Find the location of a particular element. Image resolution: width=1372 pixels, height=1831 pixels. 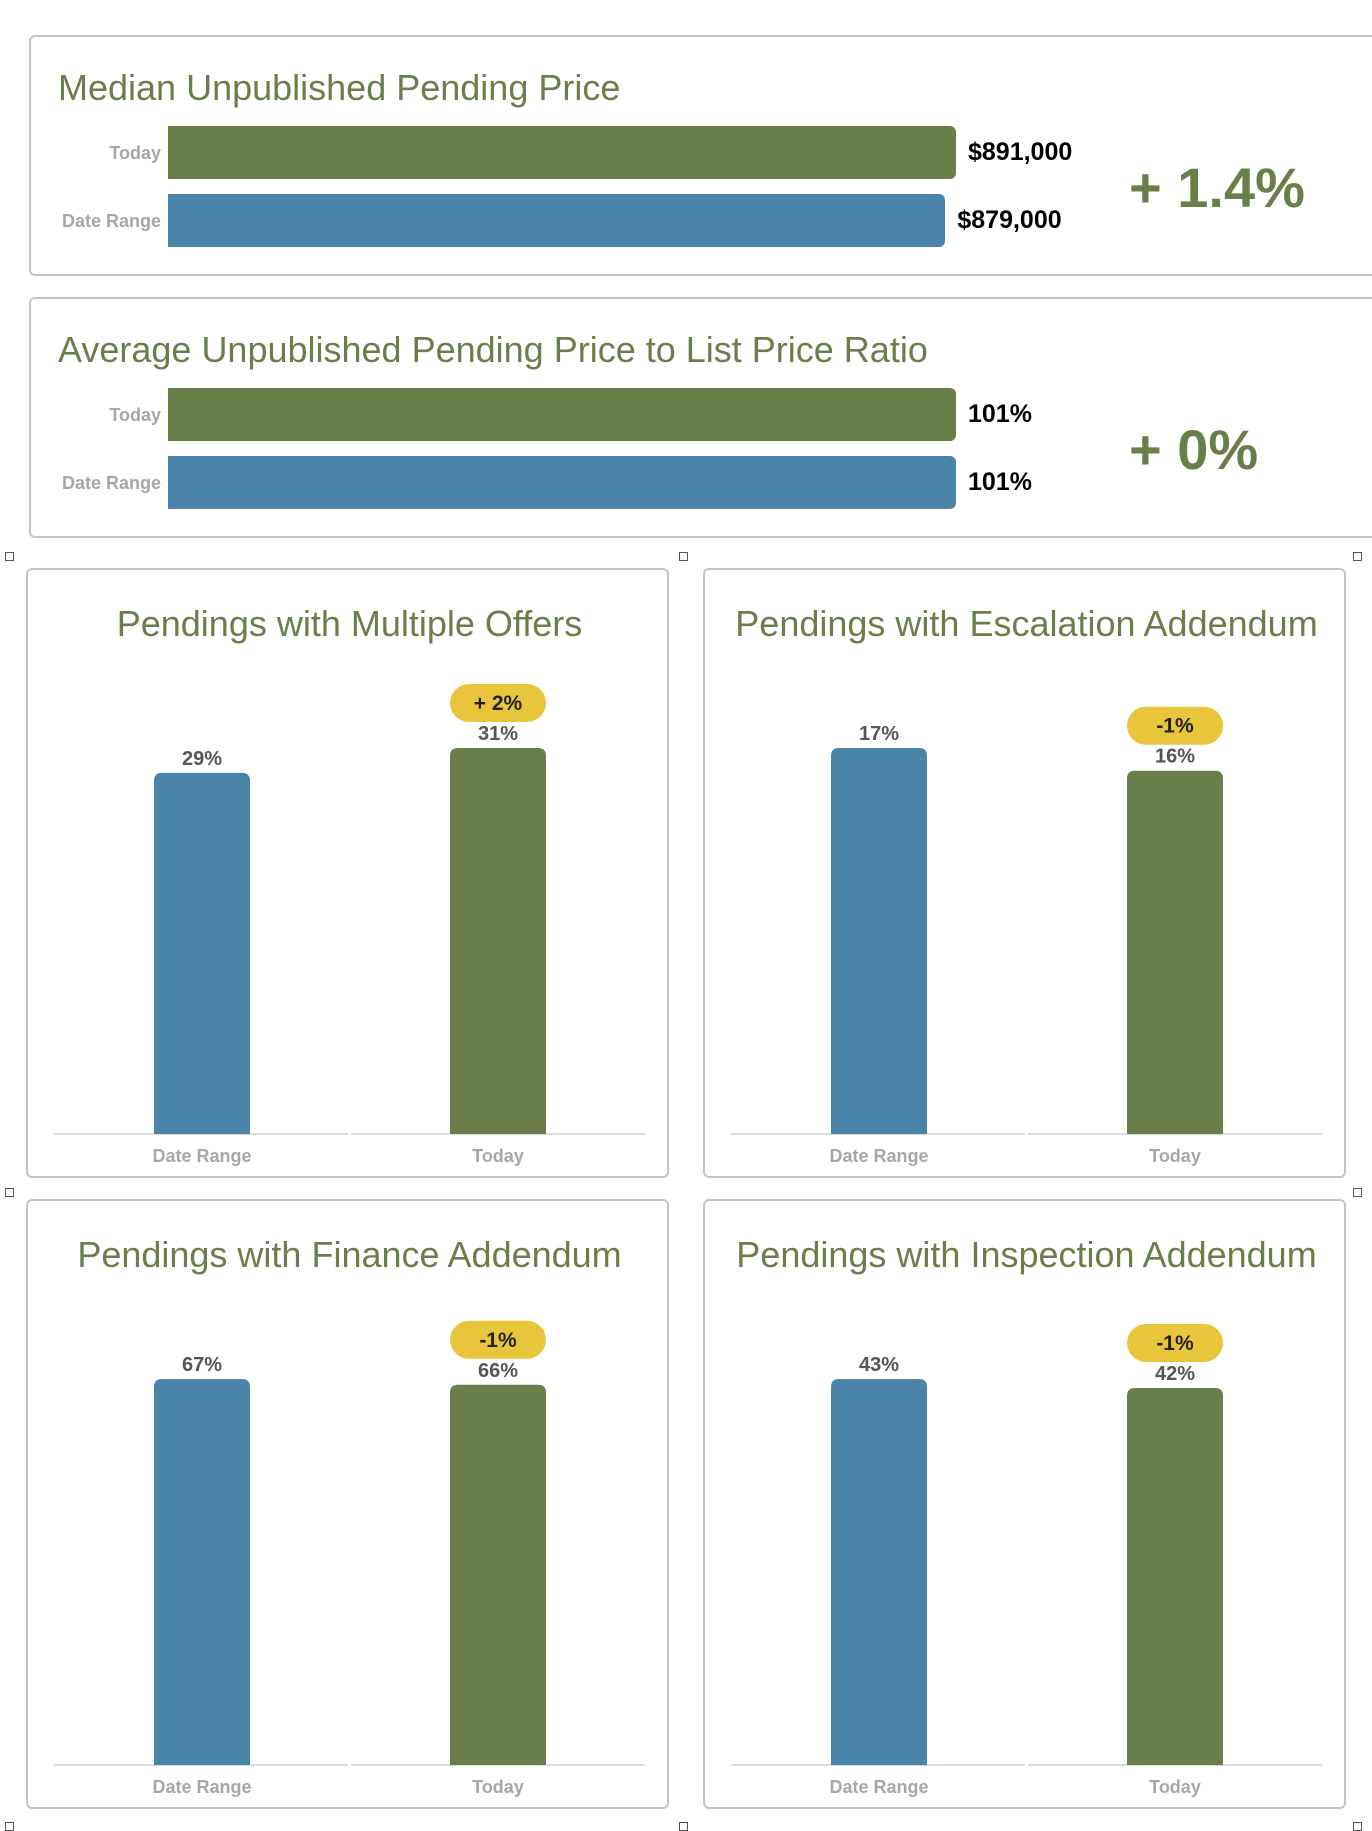

data-label: 31% is located at coordinates (498, 734).